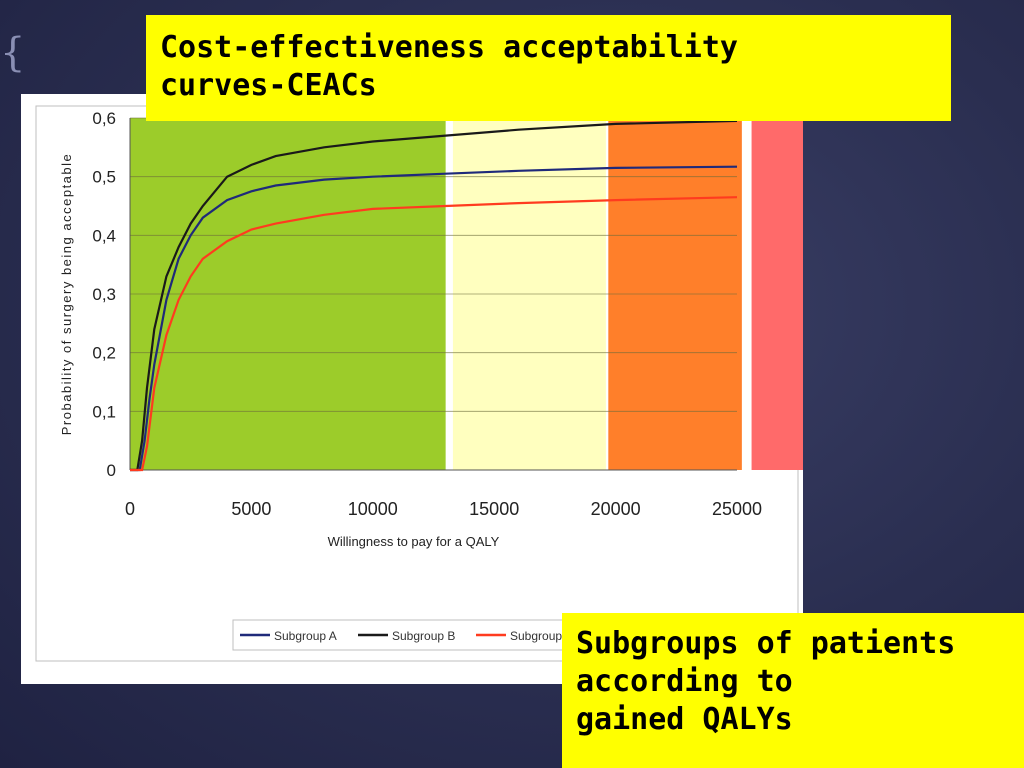 The width and height of the screenshot is (1024, 768). Describe the element at coordinates (130, 509) in the screenshot. I see `x-tick-label-0: 0` at that location.